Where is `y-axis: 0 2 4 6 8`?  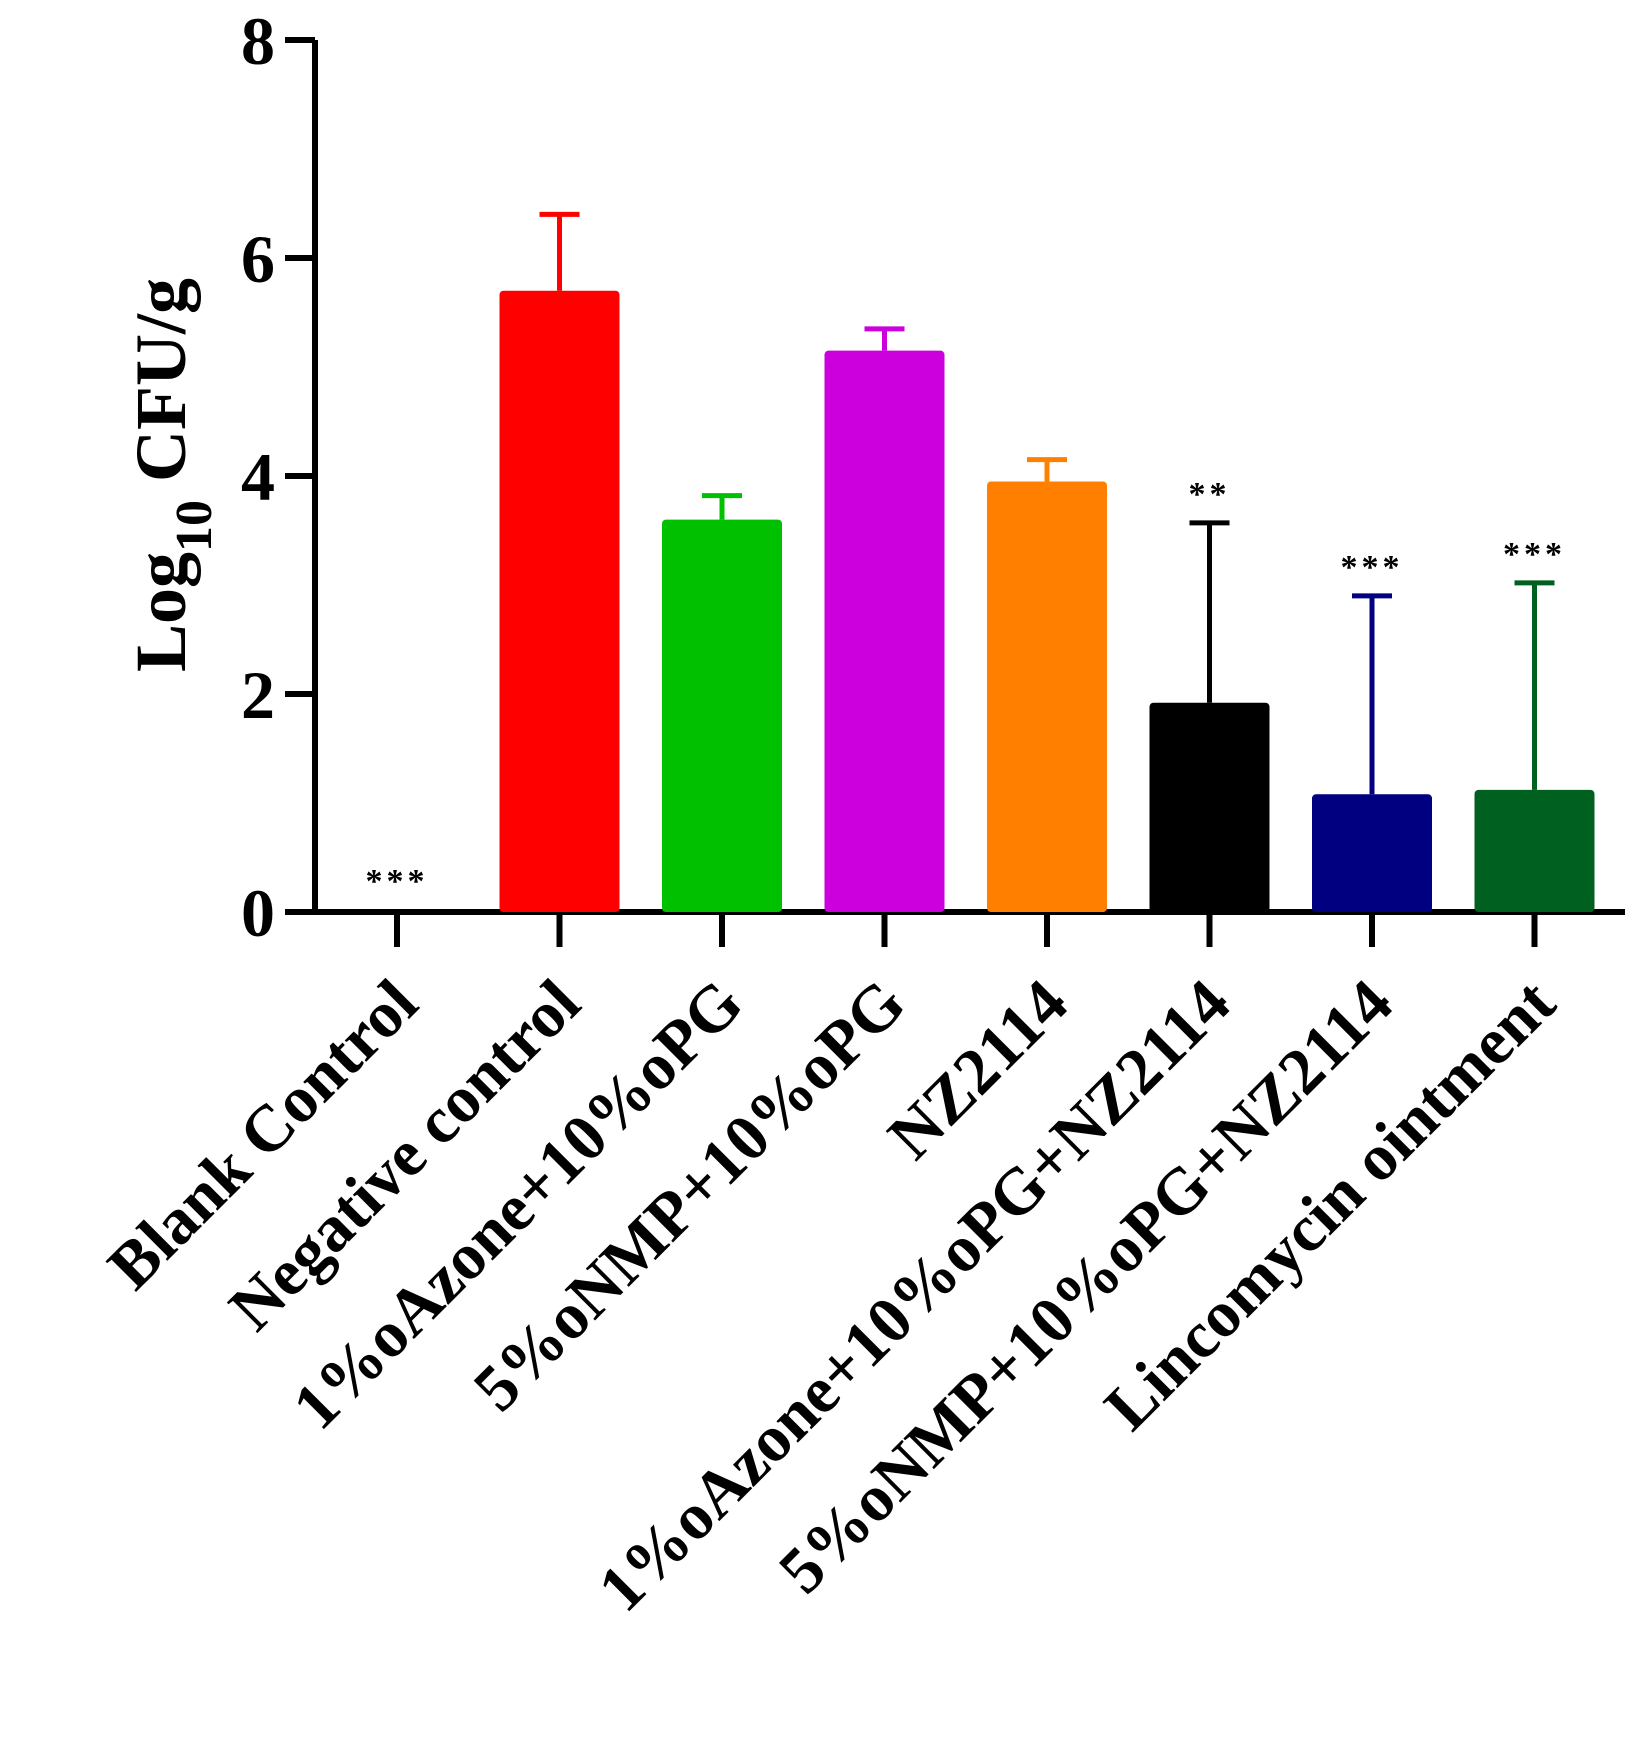 y-axis: 0 2 4 6 8 is located at coordinates (279, 477).